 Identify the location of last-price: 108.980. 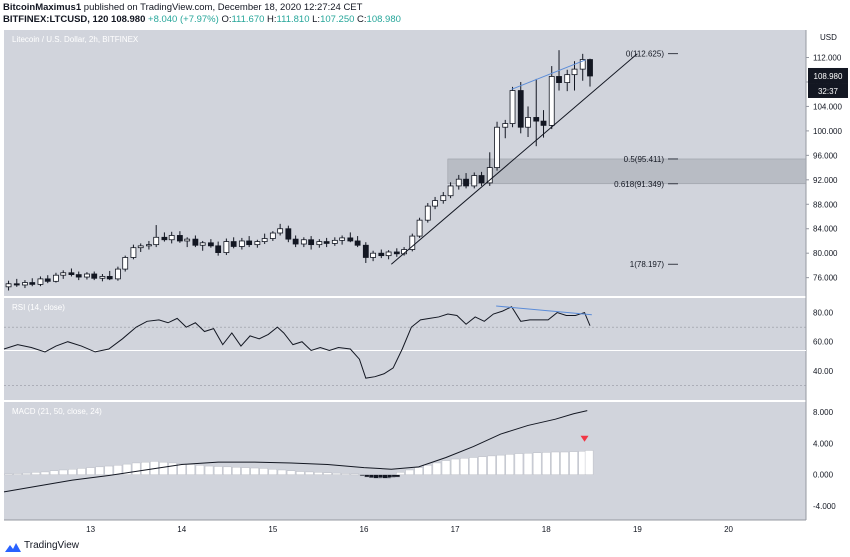
(128, 19).